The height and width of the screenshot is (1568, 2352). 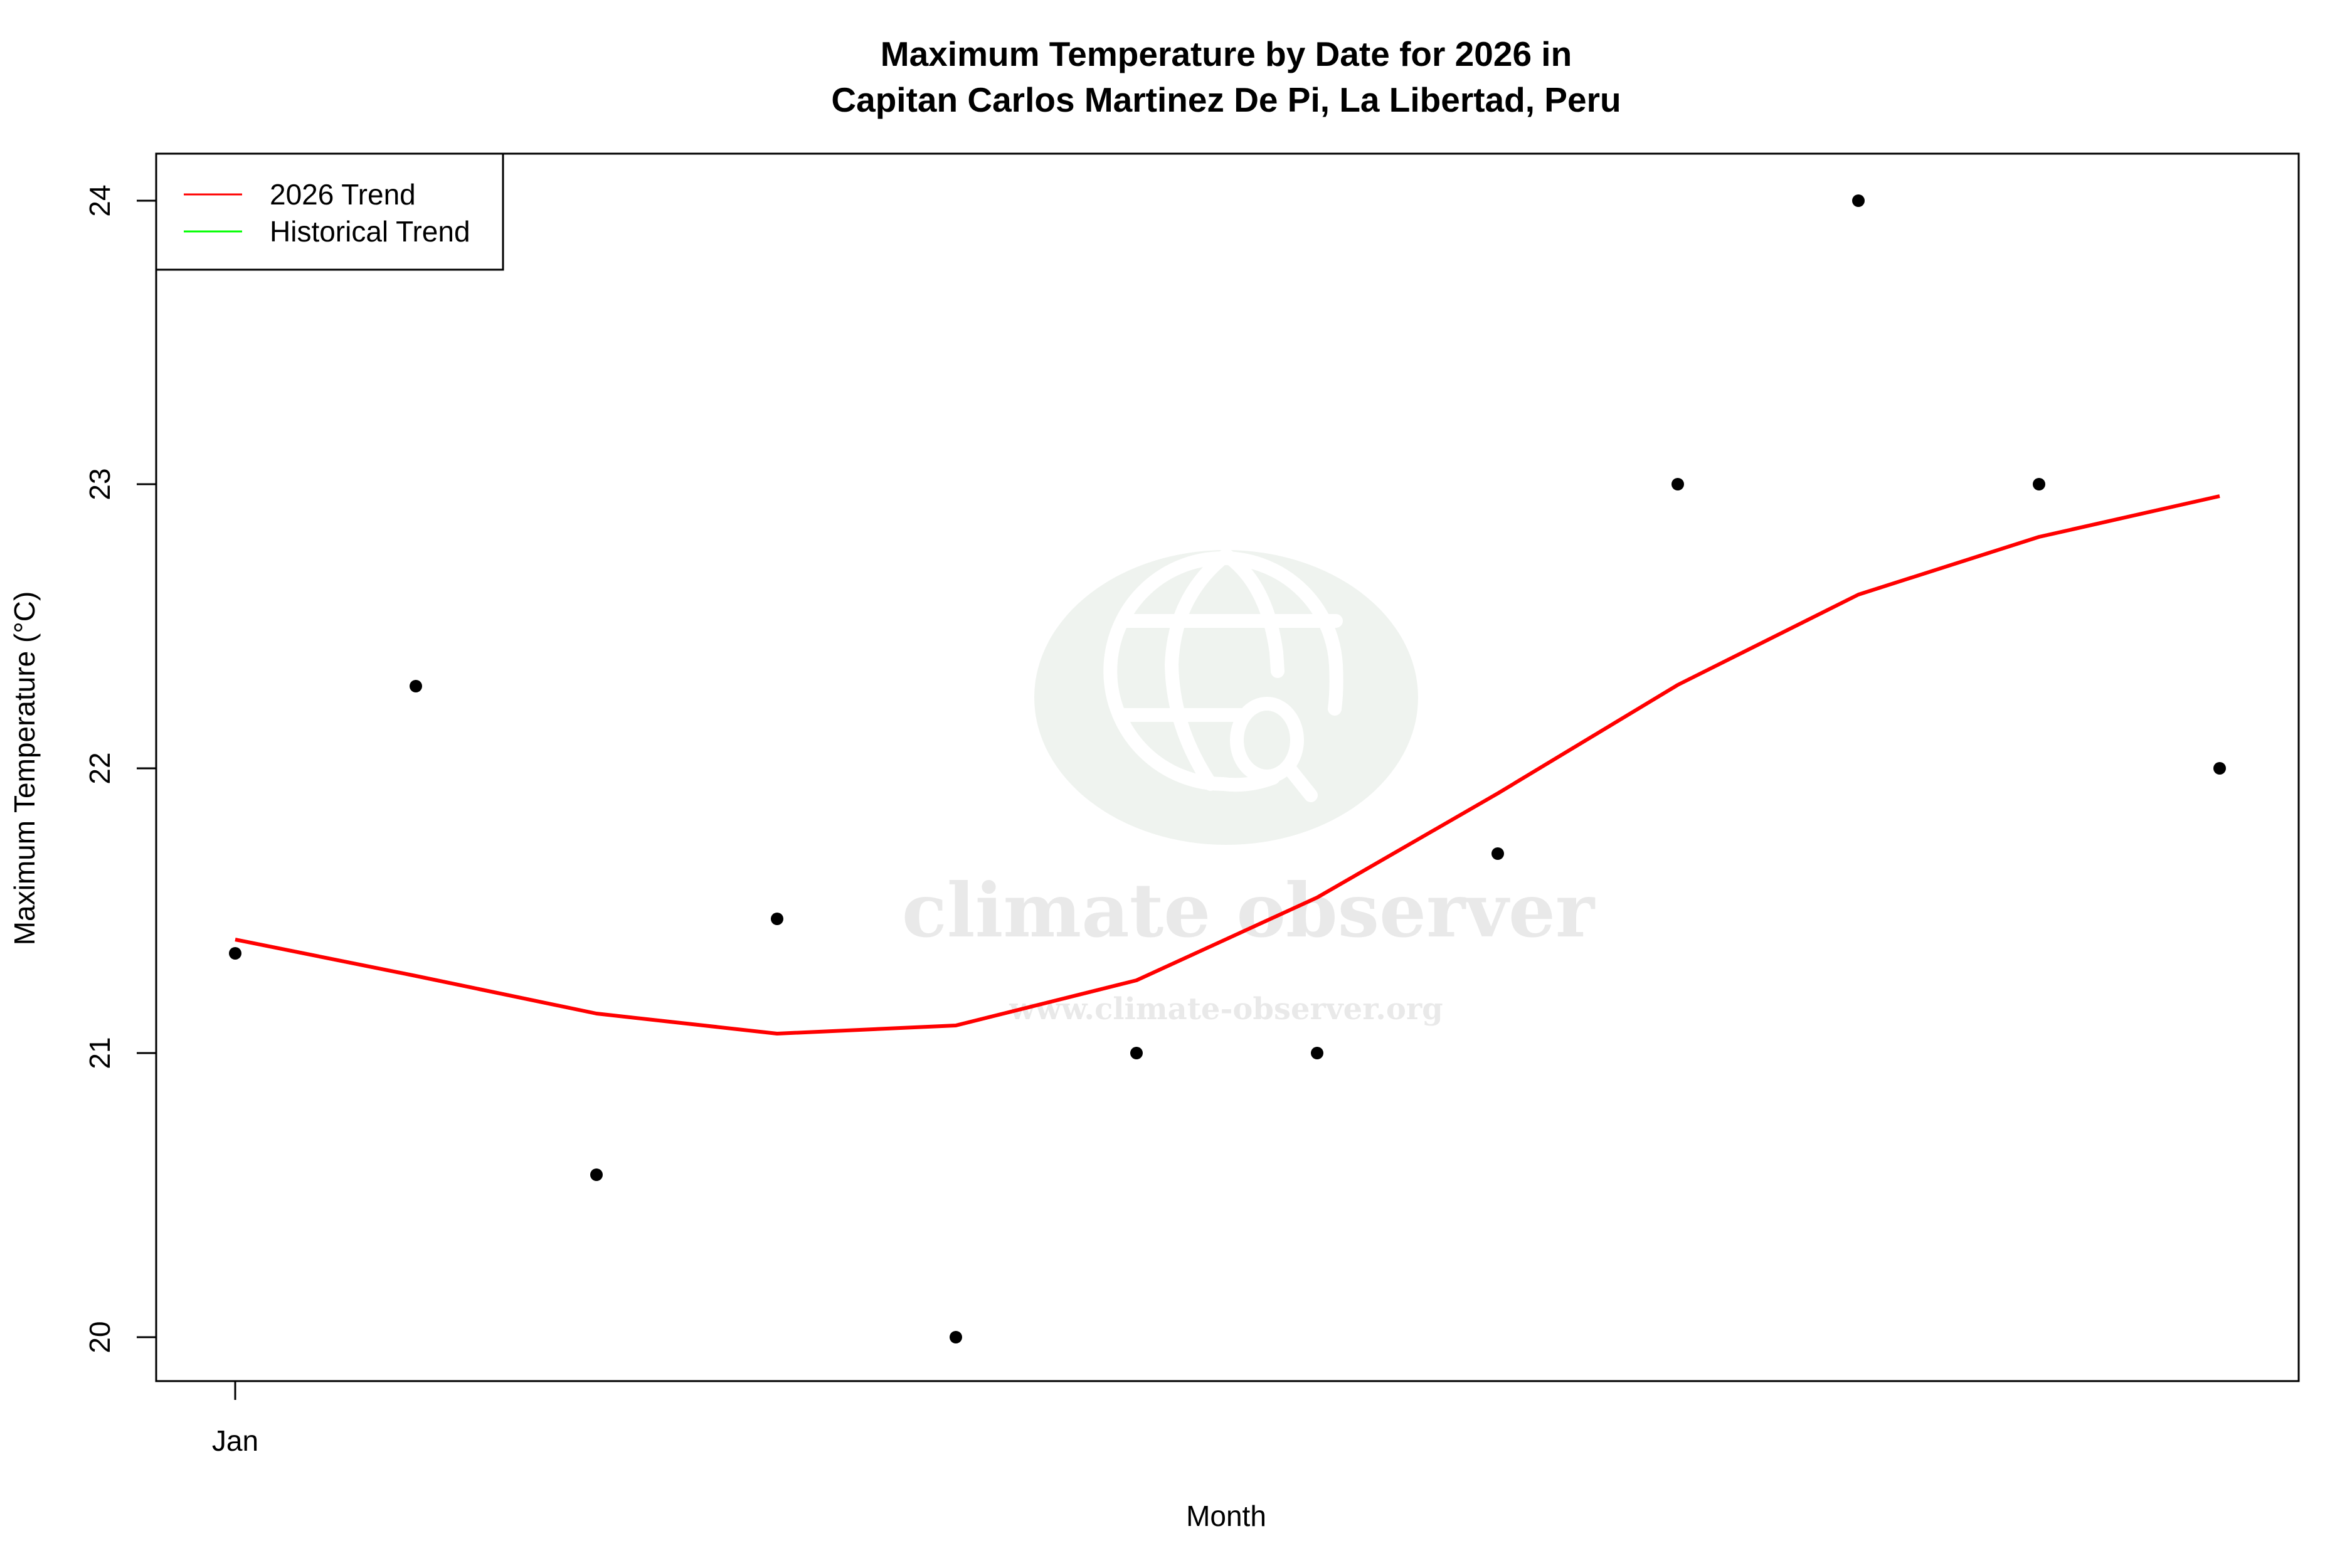 I want to click on y-tick-label: 22, so click(x=99, y=768).